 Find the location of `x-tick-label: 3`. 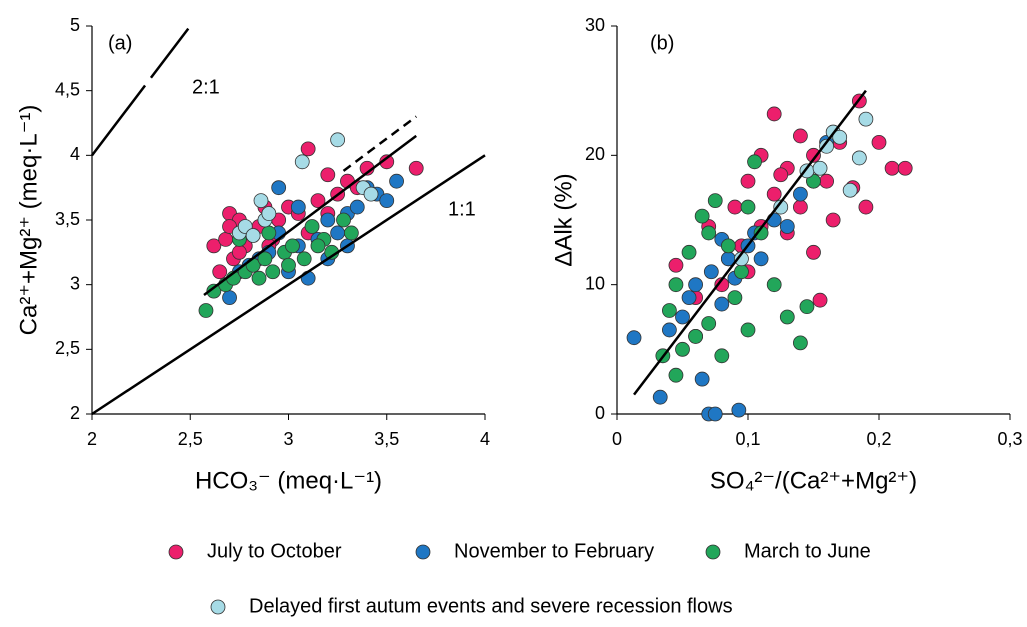

x-tick-label: 3 is located at coordinates (288, 439).